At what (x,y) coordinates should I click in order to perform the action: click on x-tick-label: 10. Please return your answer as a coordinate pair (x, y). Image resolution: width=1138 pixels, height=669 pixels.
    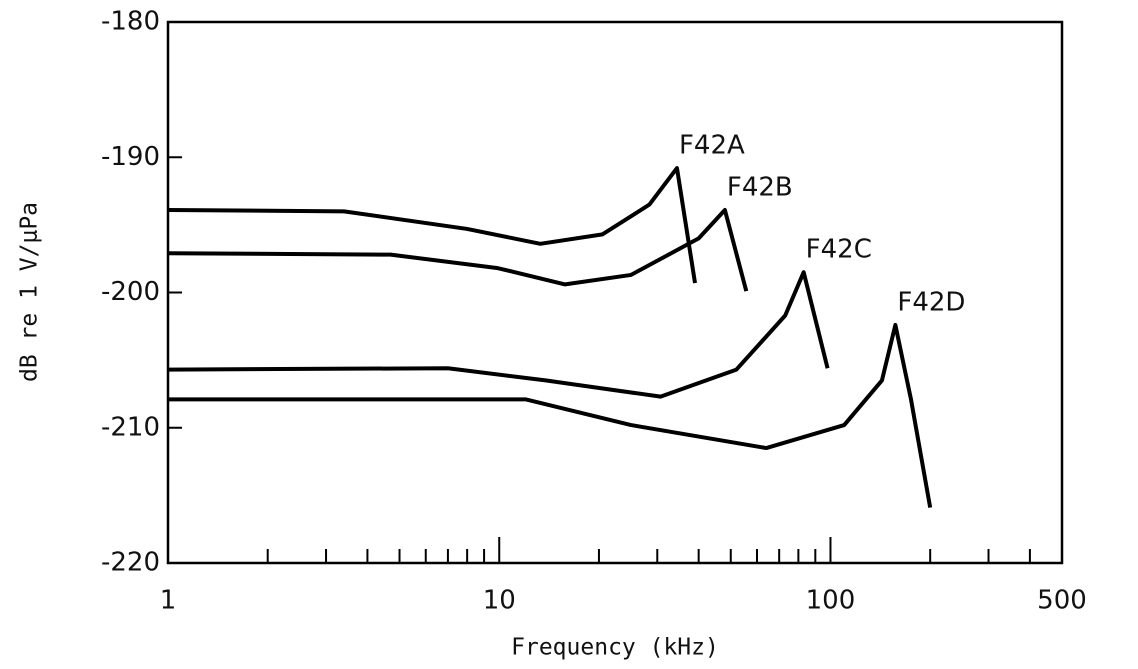
    Looking at the image, I should click on (499, 601).